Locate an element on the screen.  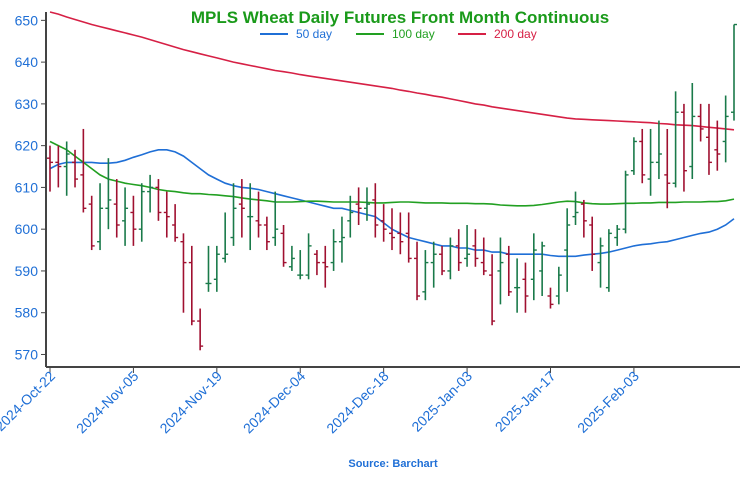
y-tick-label: 580 is located at coordinates (27, 313).